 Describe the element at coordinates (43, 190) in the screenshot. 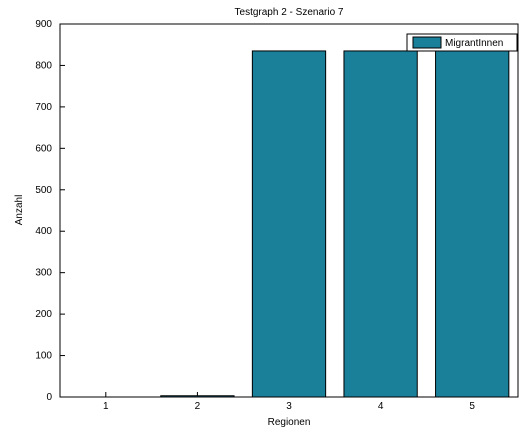

I see `y-tick-label: 500` at that location.